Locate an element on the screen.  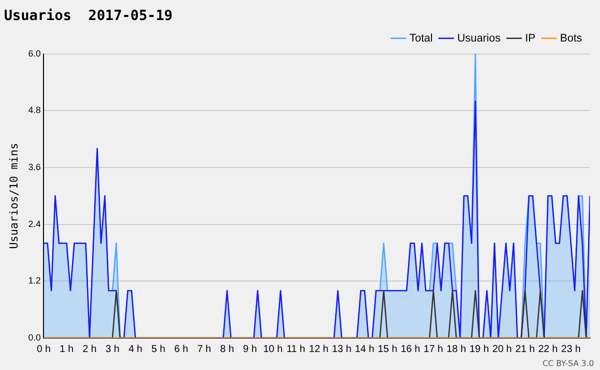
legend-label: Usuarios is located at coordinates (479, 38).